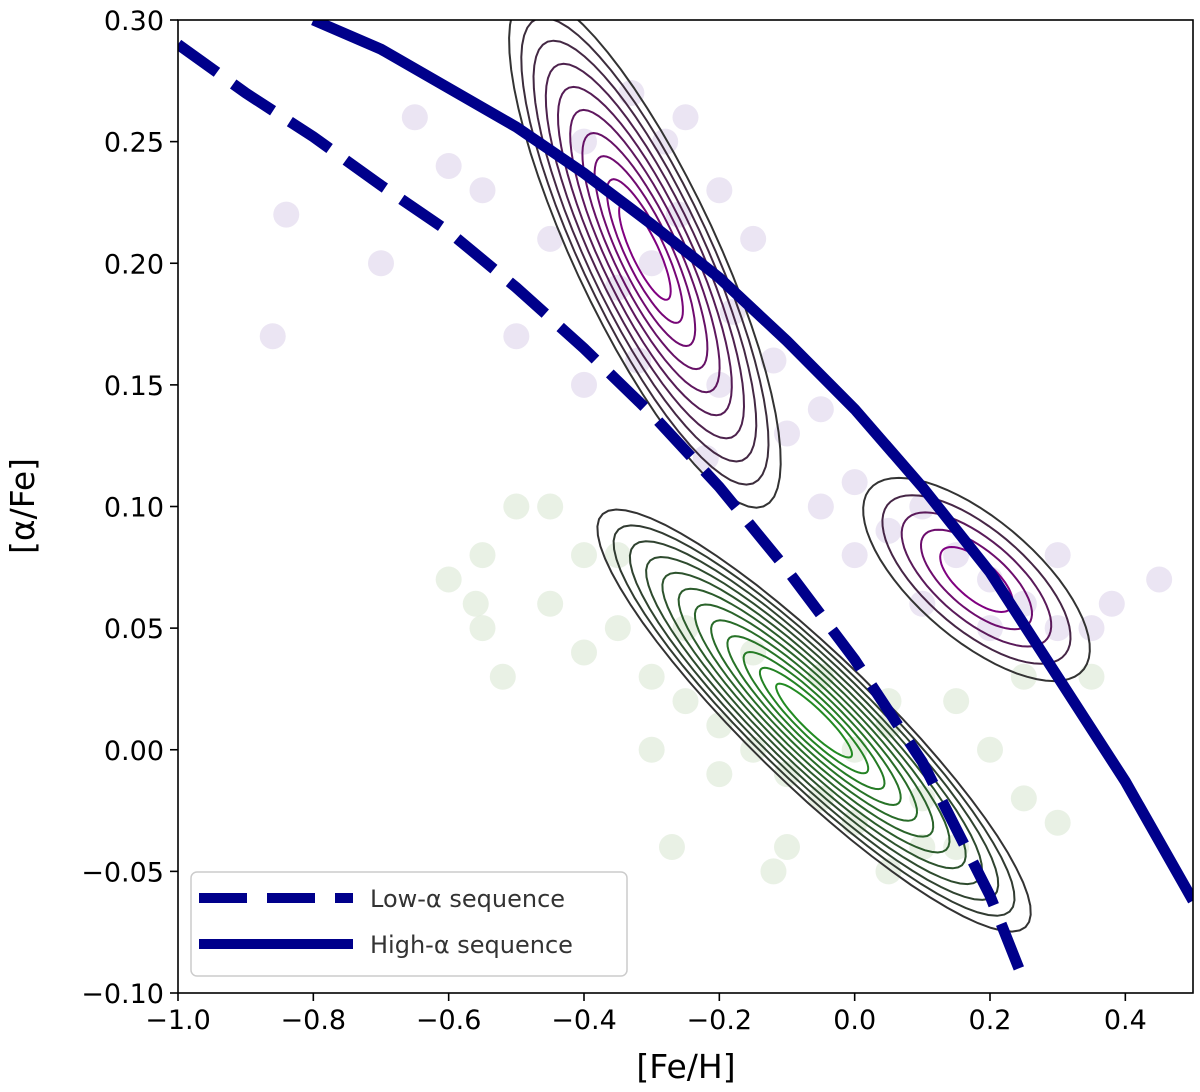 Image resolution: width=1200 pixels, height=1092 pixels. Describe the element at coordinates (685, 1066) in the screenshot. I see `x-axis-label: [Fe/H]` at that location.